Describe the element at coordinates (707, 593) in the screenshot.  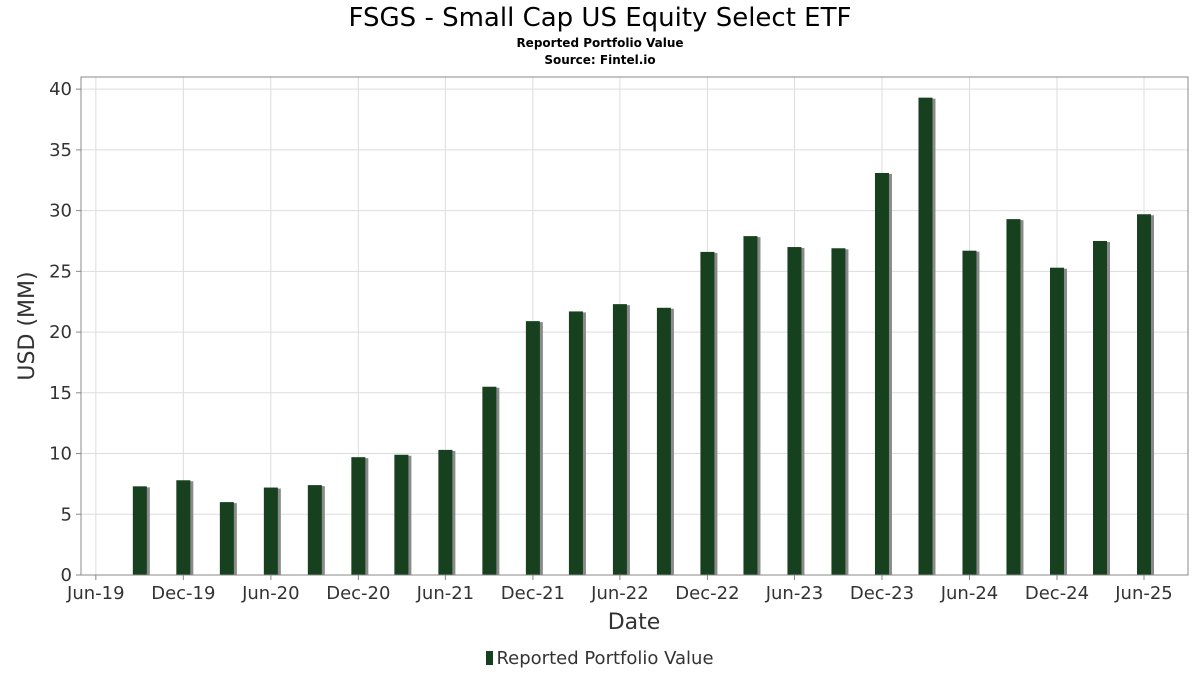
I see `x-tick-label: Dec-22` at that location.